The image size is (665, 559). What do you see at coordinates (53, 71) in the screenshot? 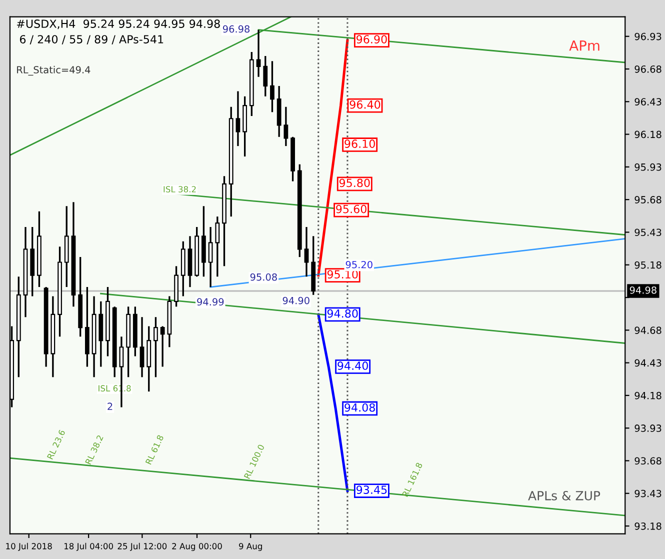
I see `annotation: RL_Static=49.4` at bounding box center [53, 71].